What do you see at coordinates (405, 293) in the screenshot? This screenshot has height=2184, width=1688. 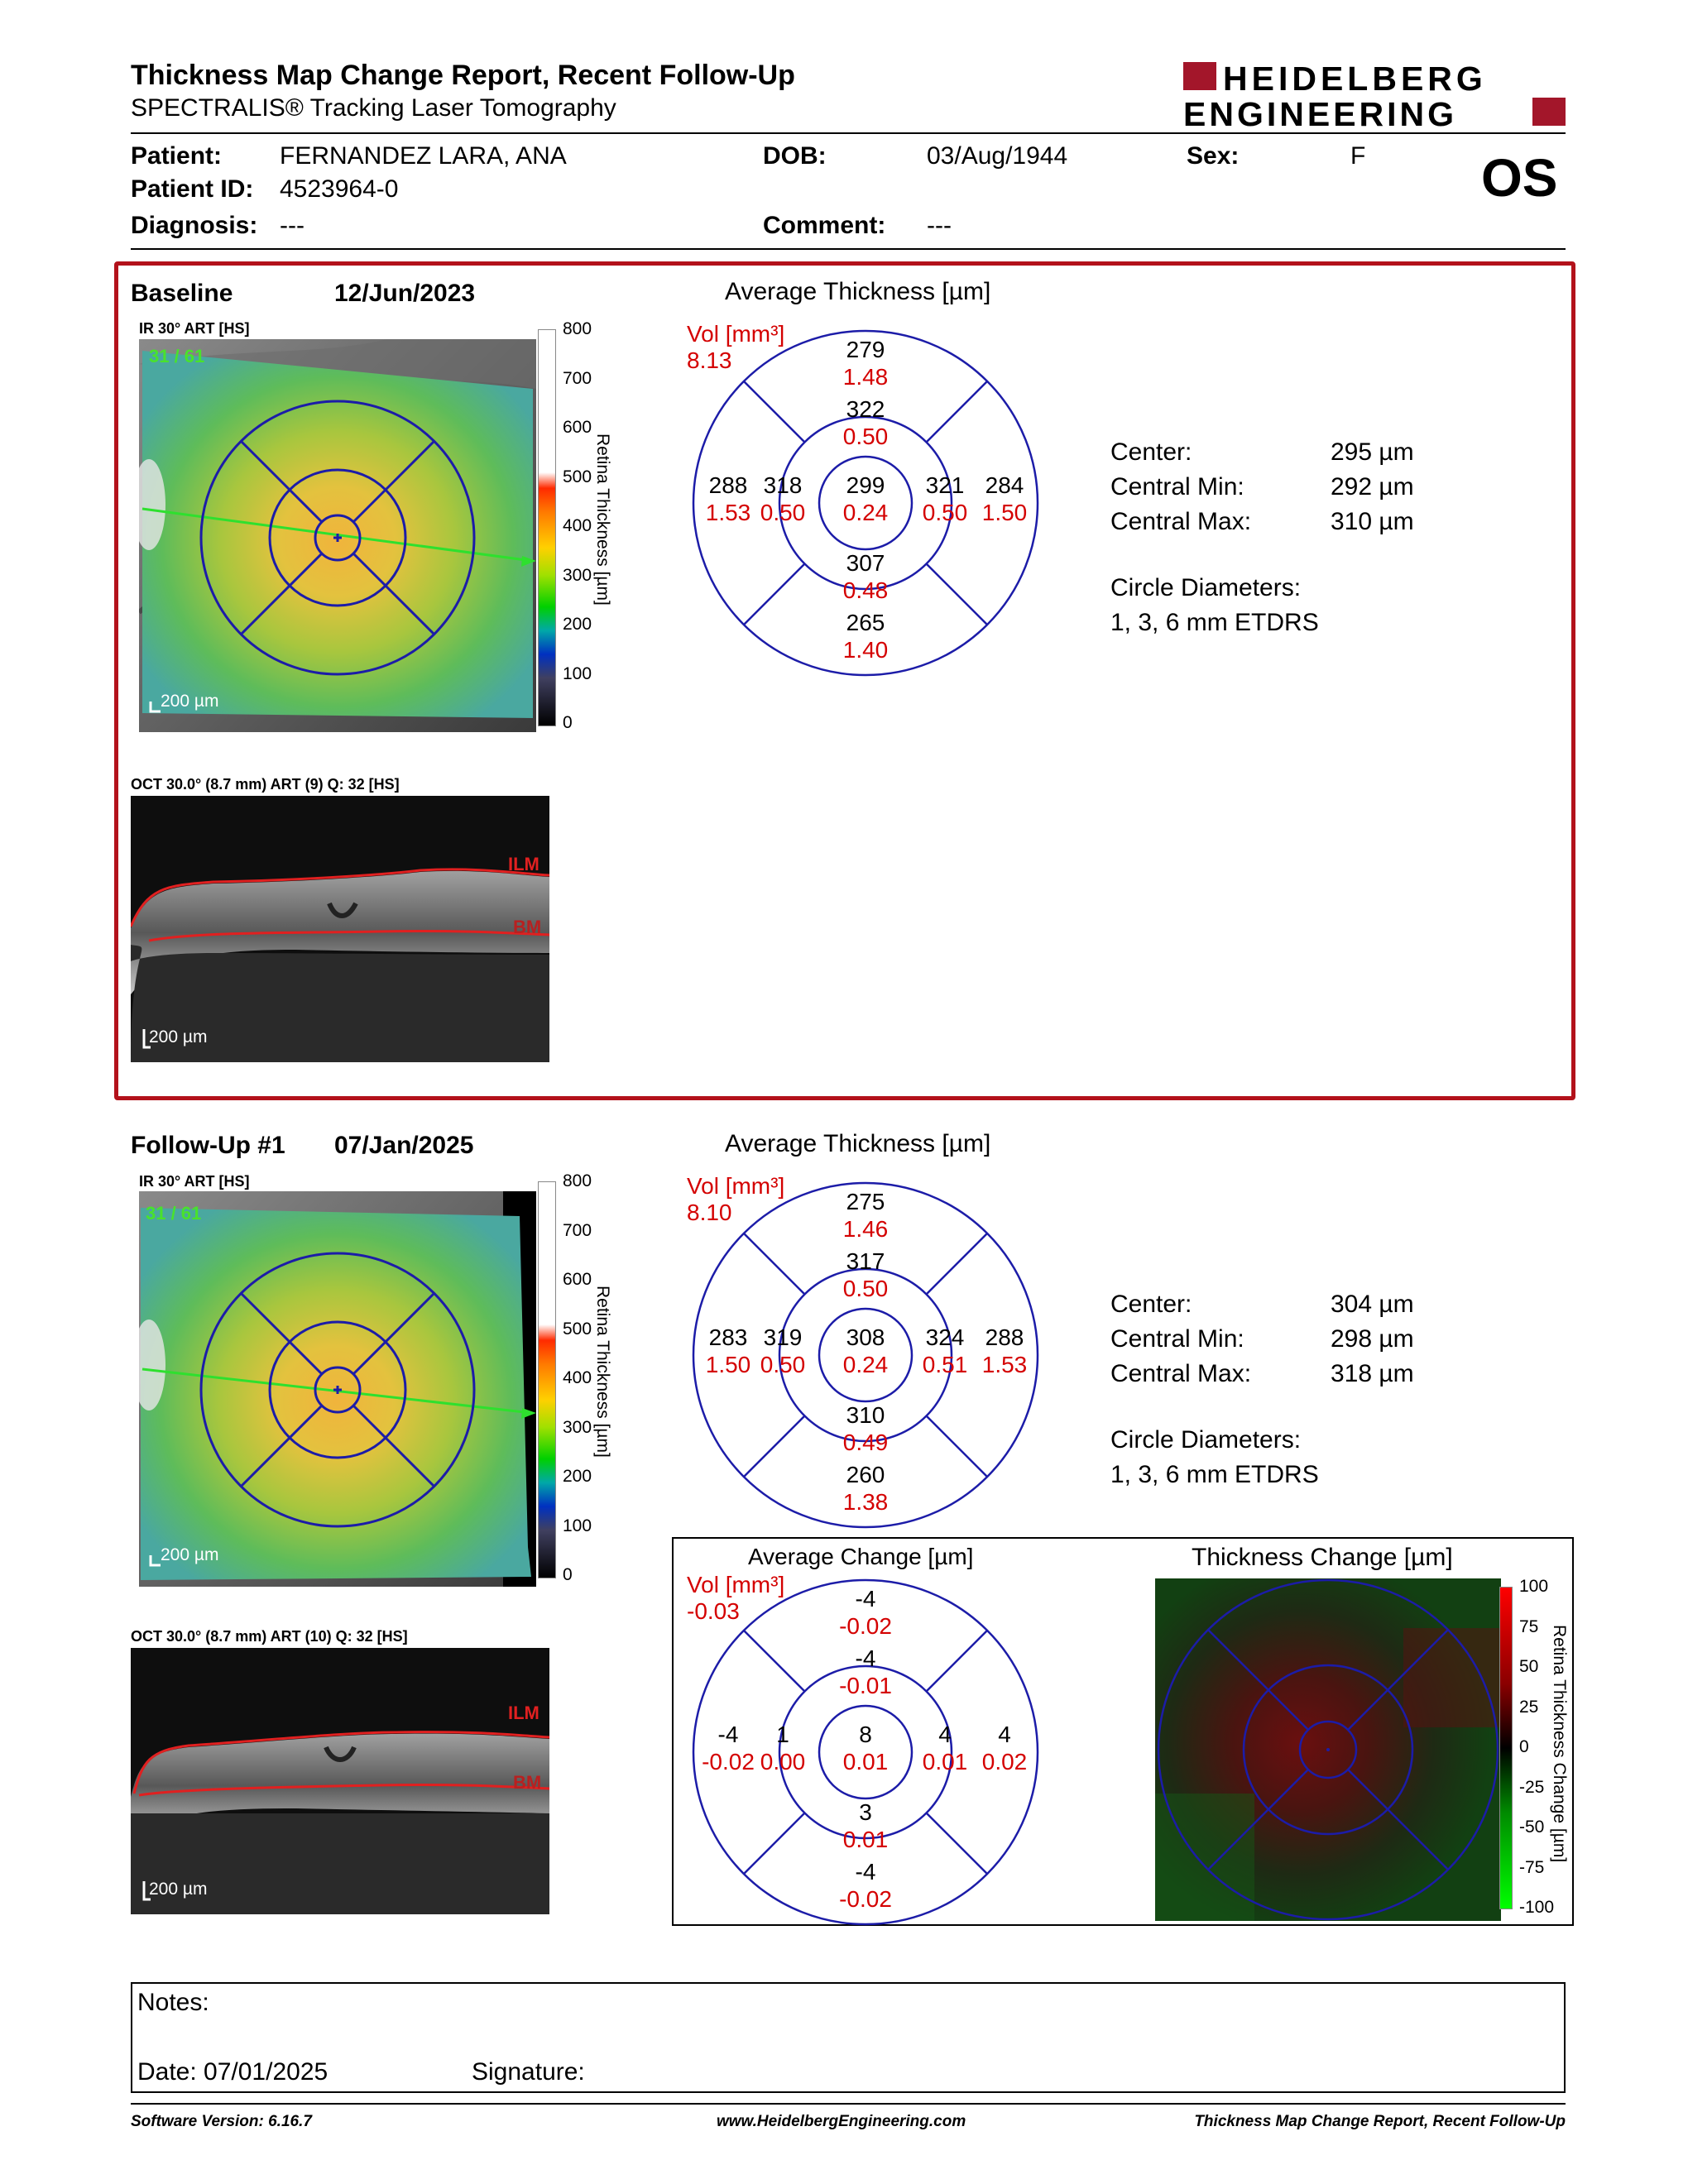 I see `baseline-date: 12/Jun/2023` at bounding box center [405, 293].